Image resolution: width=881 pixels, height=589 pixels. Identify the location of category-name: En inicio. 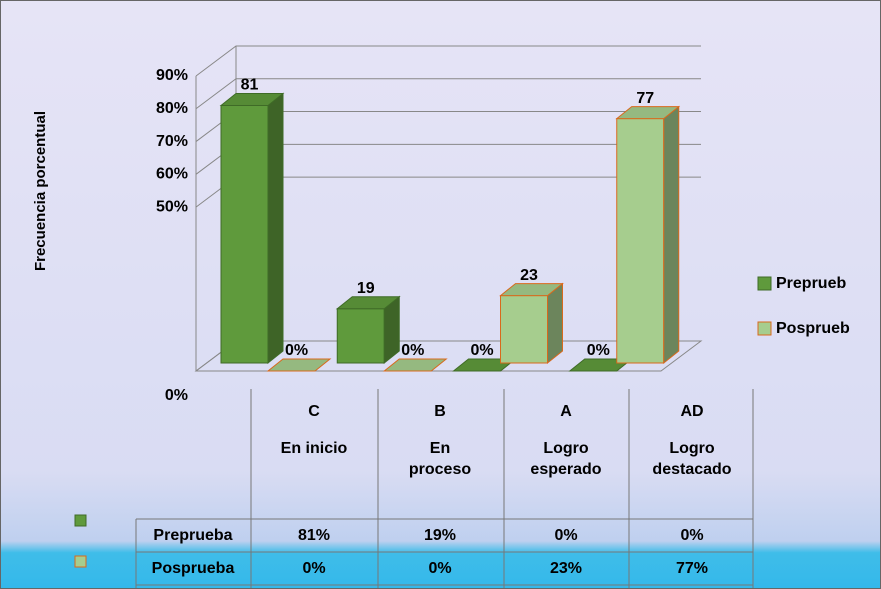
(314, 448).